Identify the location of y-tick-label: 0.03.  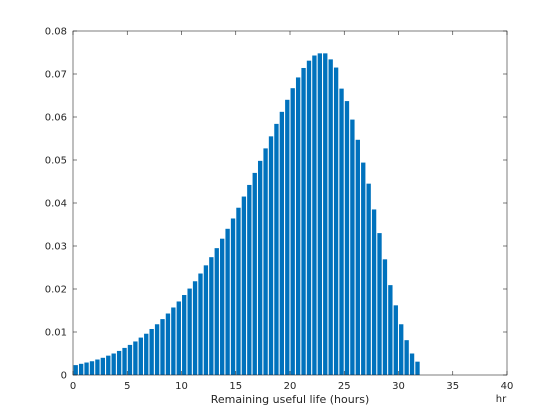
(56, 247).